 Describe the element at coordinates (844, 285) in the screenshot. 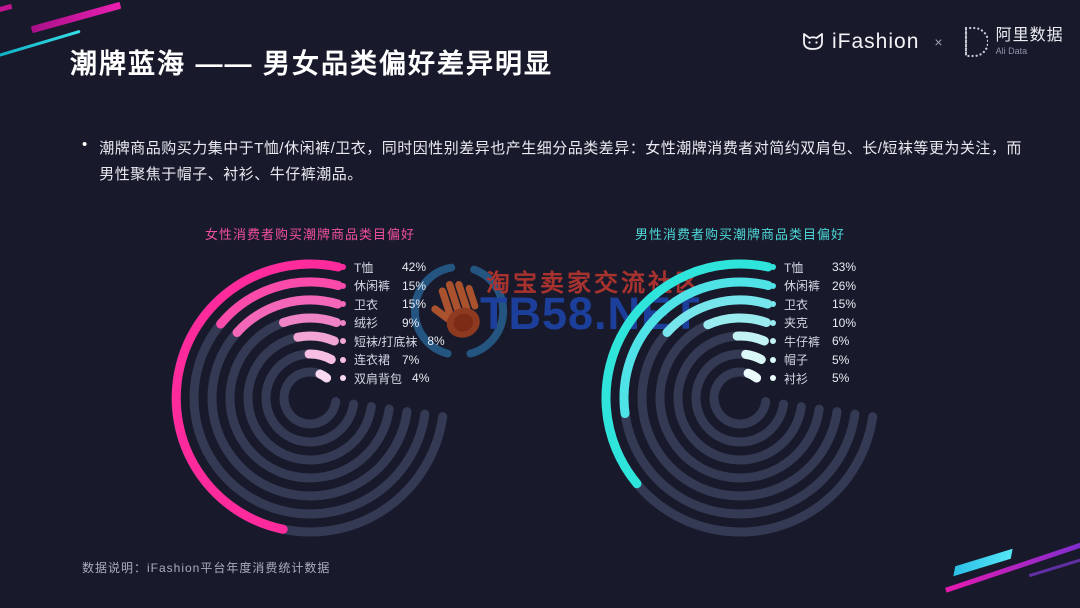

I see `legend-value: 26%` at that location.